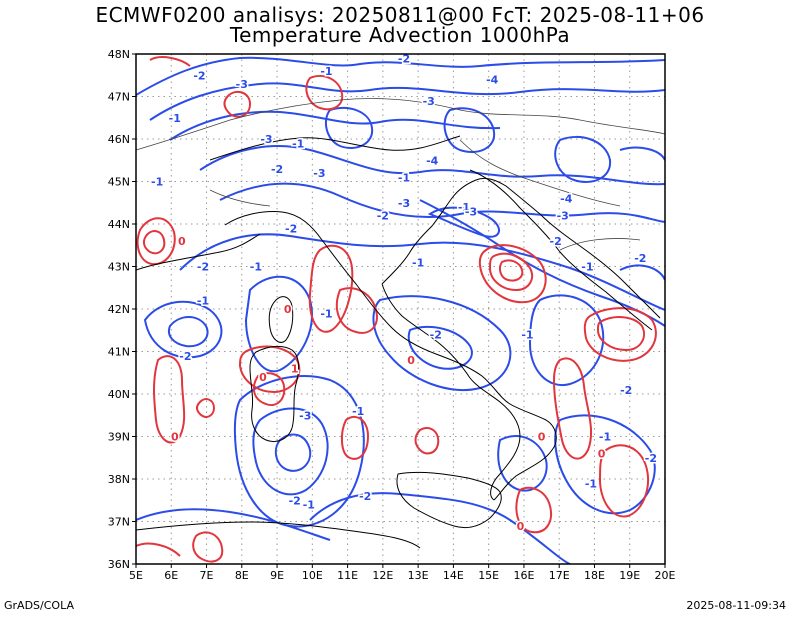 The width and height of the screenshot is (800, 618). I want to click on footer-credit: GrADS/COLA, so click(39, 605).